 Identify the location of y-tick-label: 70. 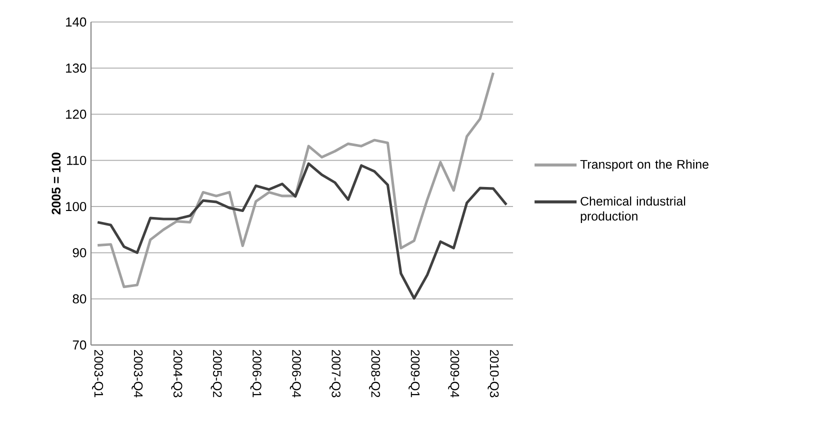
(79, 345).